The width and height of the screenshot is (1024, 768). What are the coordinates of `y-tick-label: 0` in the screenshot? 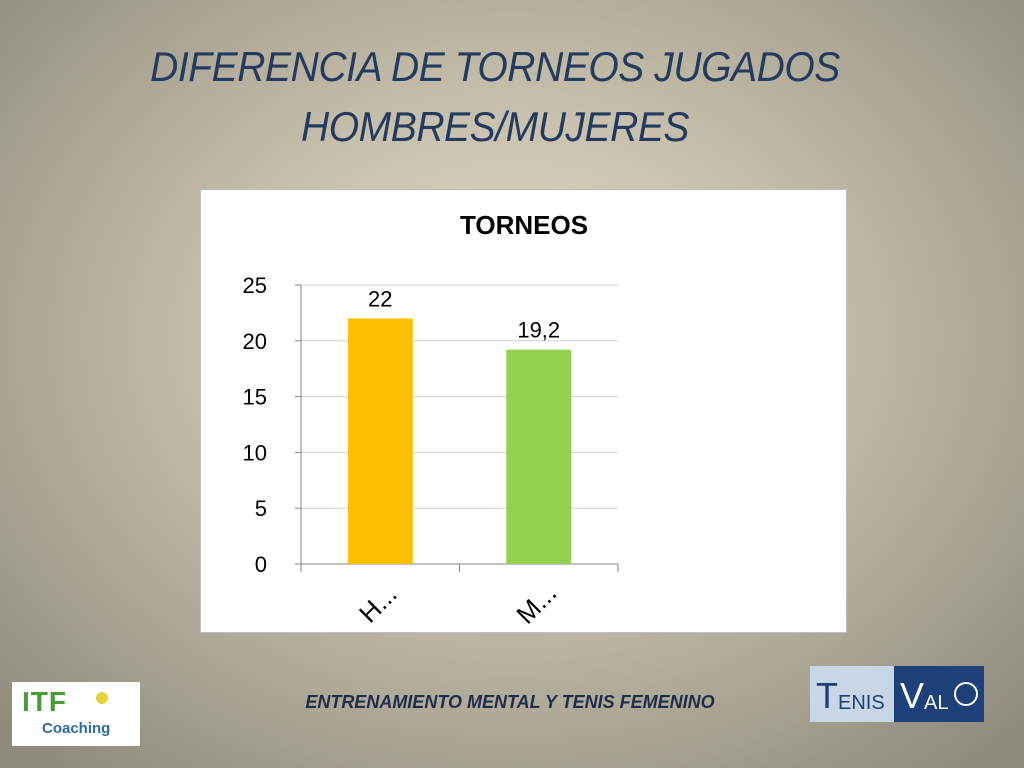 It's located at (261, 564).